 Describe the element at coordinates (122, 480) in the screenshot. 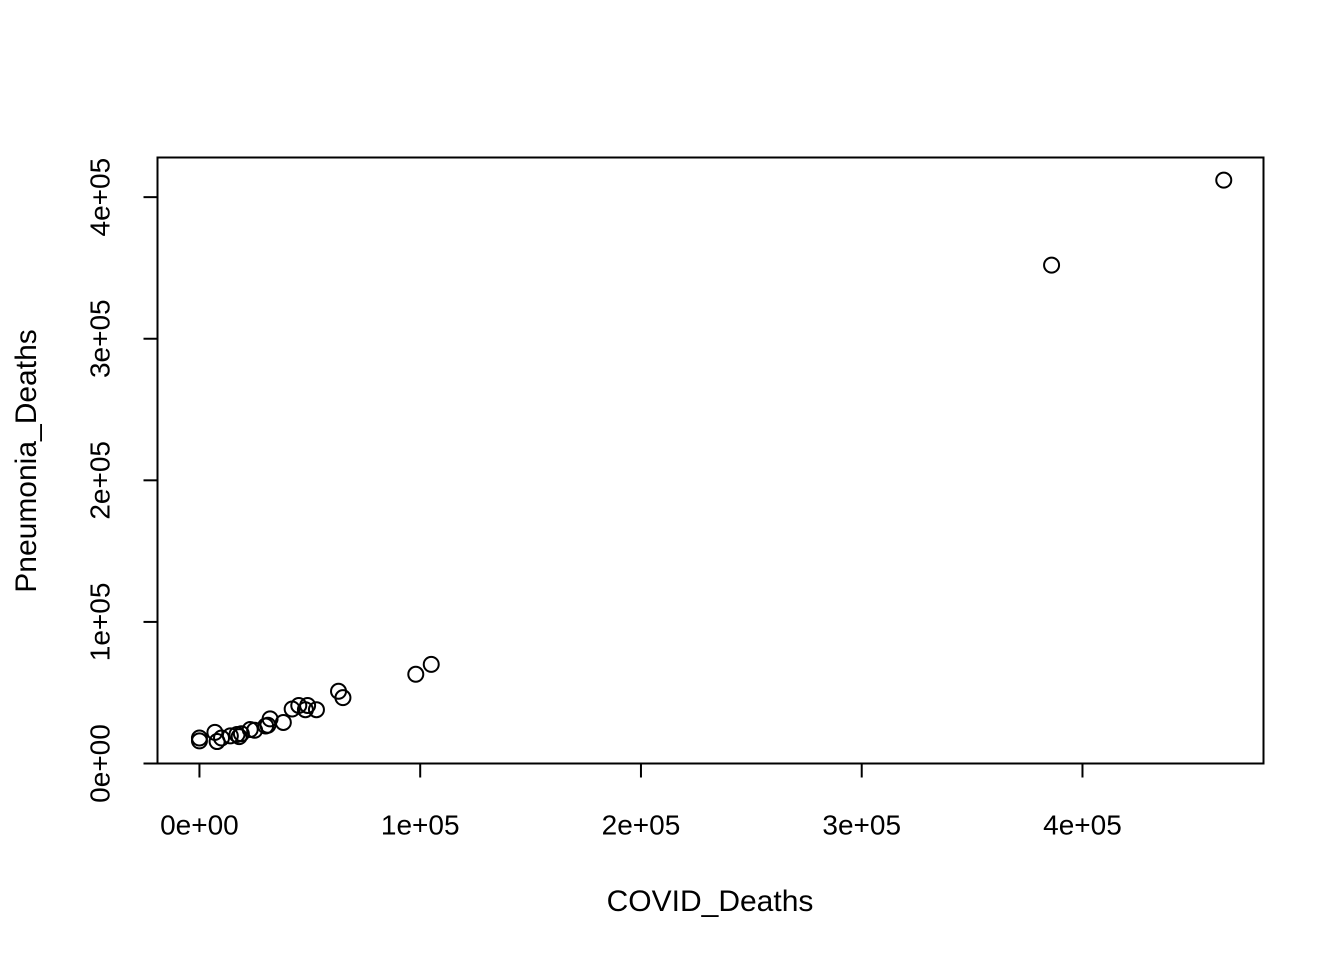

I see `y-axis: 0e+00 1e+05 2e+05 3e+05 4e+05` at that location.